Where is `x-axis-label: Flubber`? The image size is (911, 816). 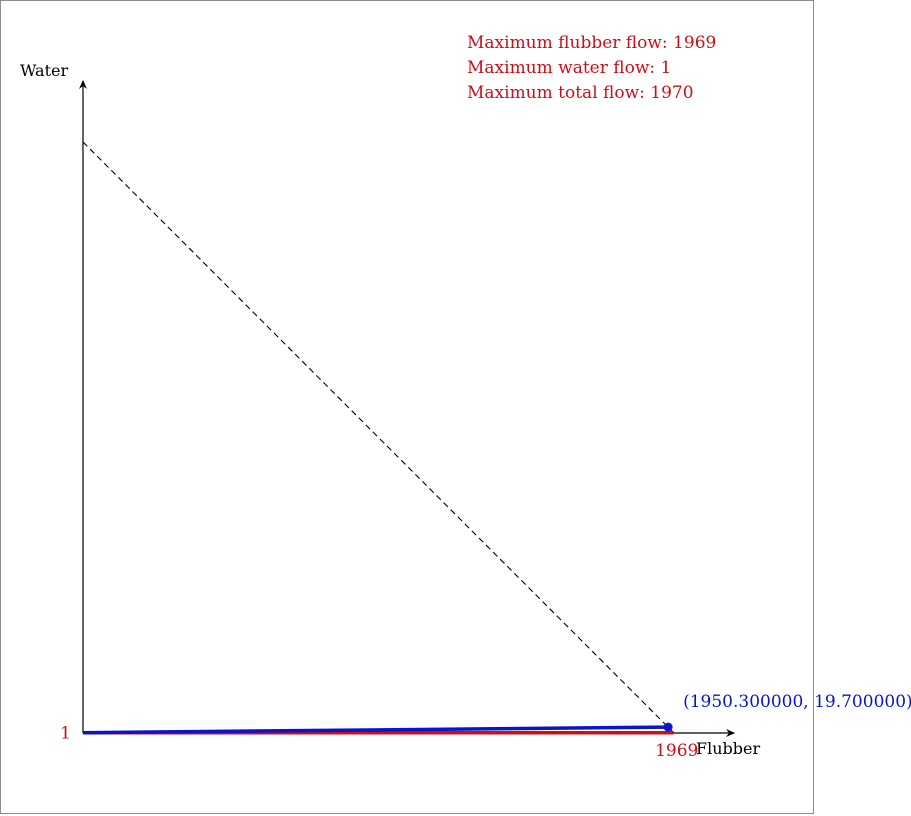 x-axis-label: Flubber is located at coordinates (728, 748).